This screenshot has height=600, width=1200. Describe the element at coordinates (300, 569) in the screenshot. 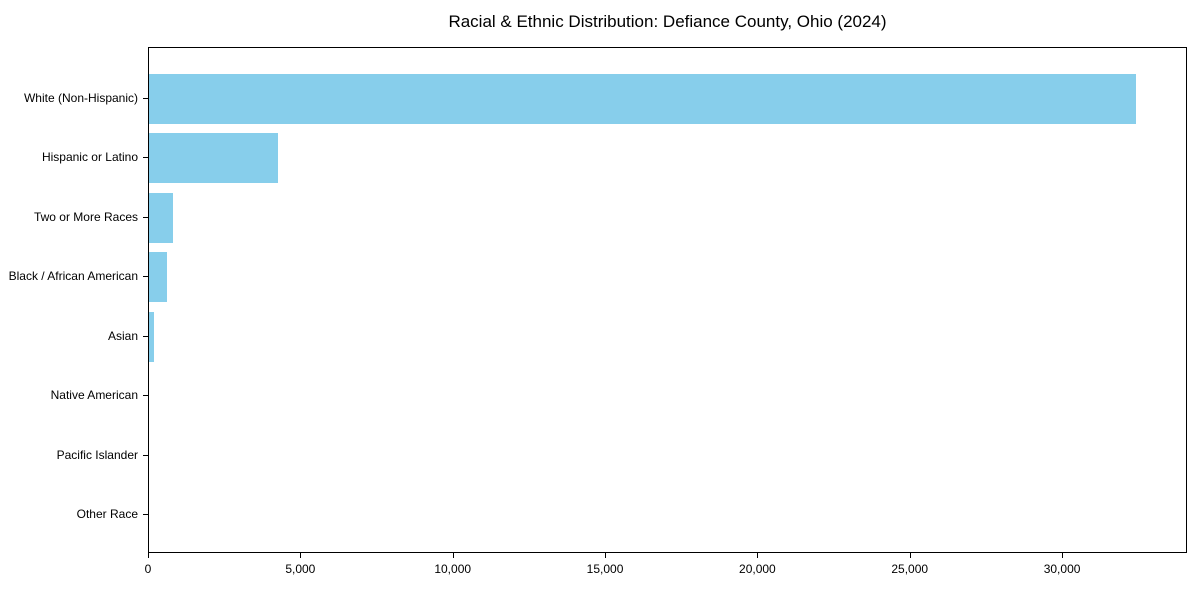

I see `x-tick-label: 5,000` at that location.